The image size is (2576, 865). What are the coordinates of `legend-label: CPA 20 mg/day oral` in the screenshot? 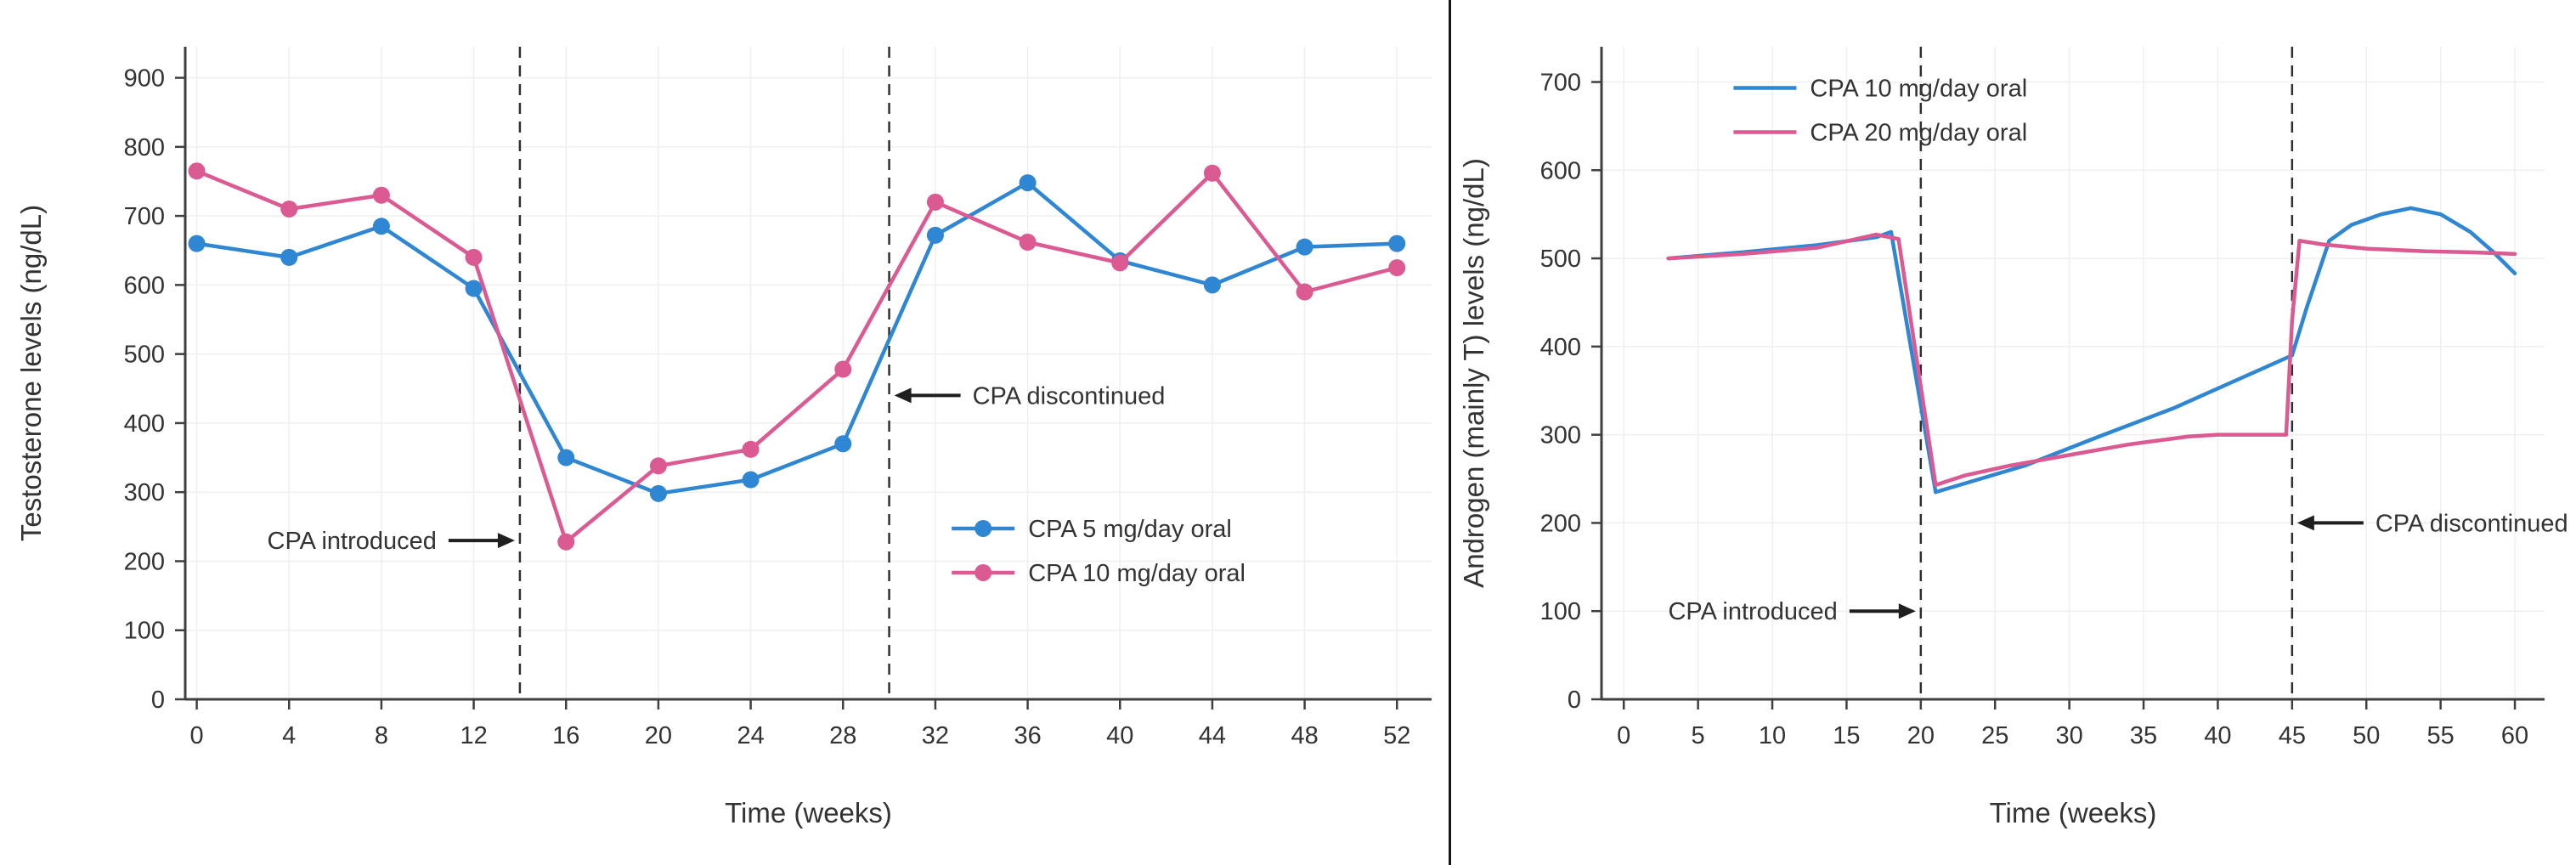 It's located at (1918, 133).